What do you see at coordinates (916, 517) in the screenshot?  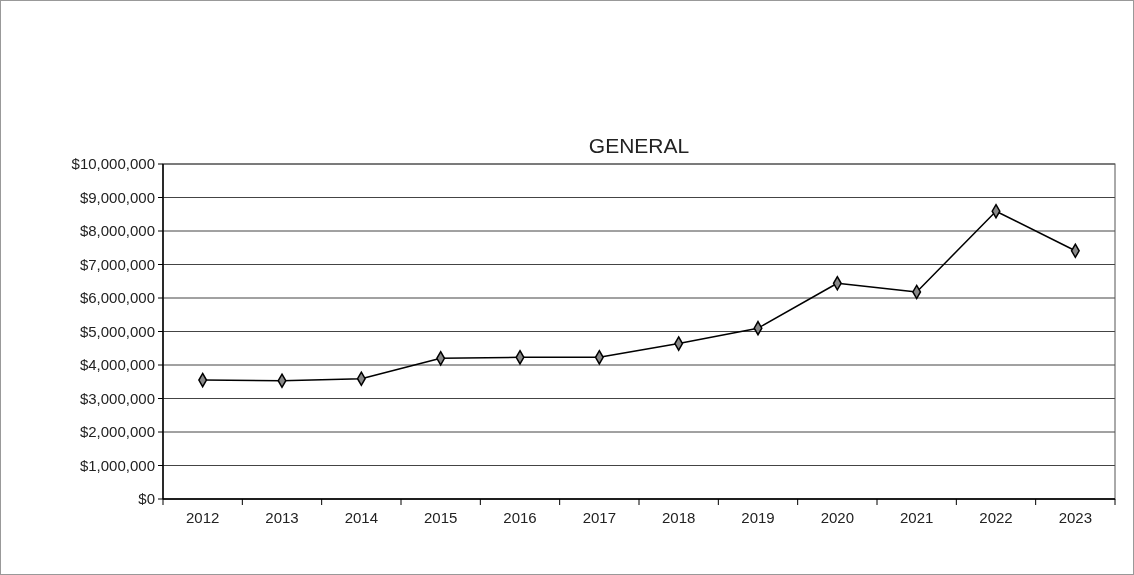 I see `x-tick-label: 2021` at bounding box center [916, 517].